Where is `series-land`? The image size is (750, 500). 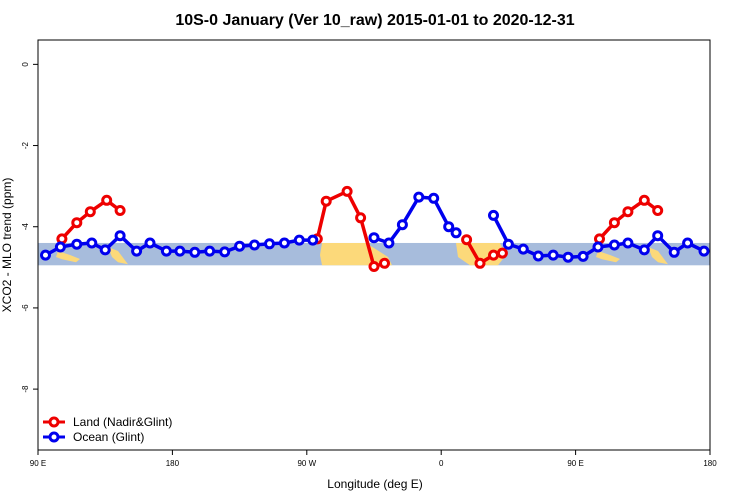
series-land is located at coordinates (360, 228).